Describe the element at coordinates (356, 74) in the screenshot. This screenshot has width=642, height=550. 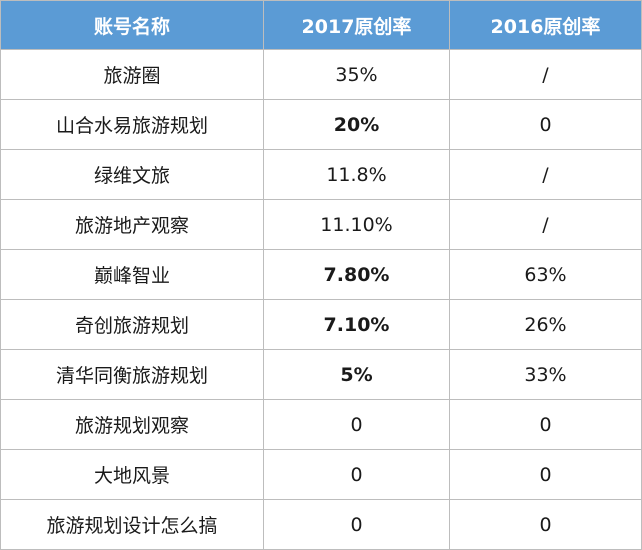
I see `rate-2017-cell: 35%` at that location.